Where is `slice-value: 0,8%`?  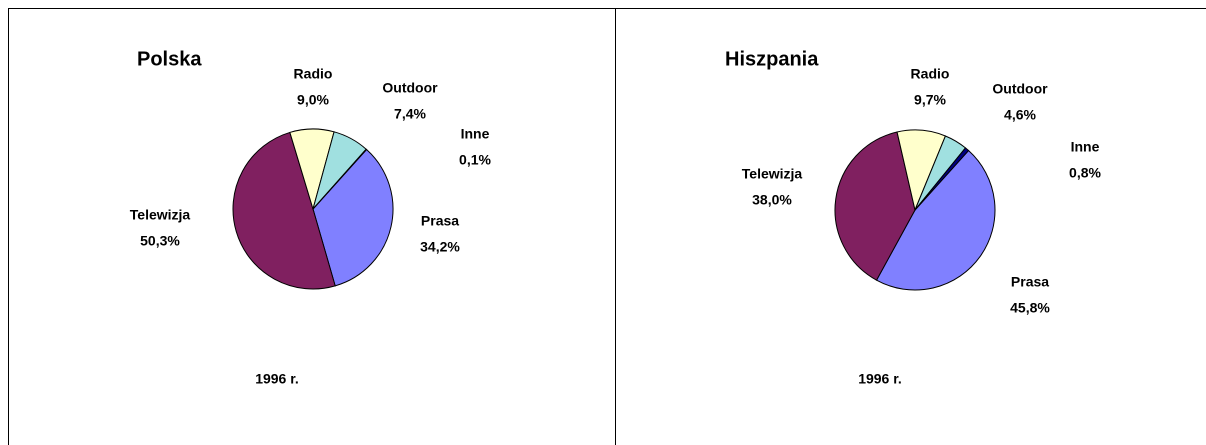 slice-value: 0,8% is located at coordinates (1085, 173).